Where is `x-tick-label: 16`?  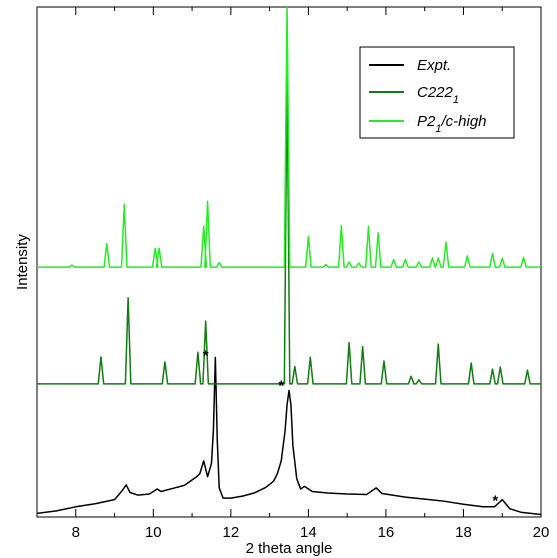 x-tick-label: 16 is located at coordinates (386, 532).